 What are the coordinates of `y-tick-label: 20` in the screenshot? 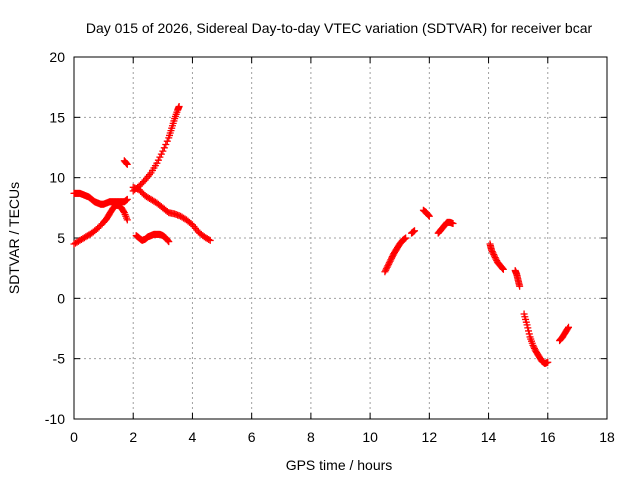 It's located at (57, 57).